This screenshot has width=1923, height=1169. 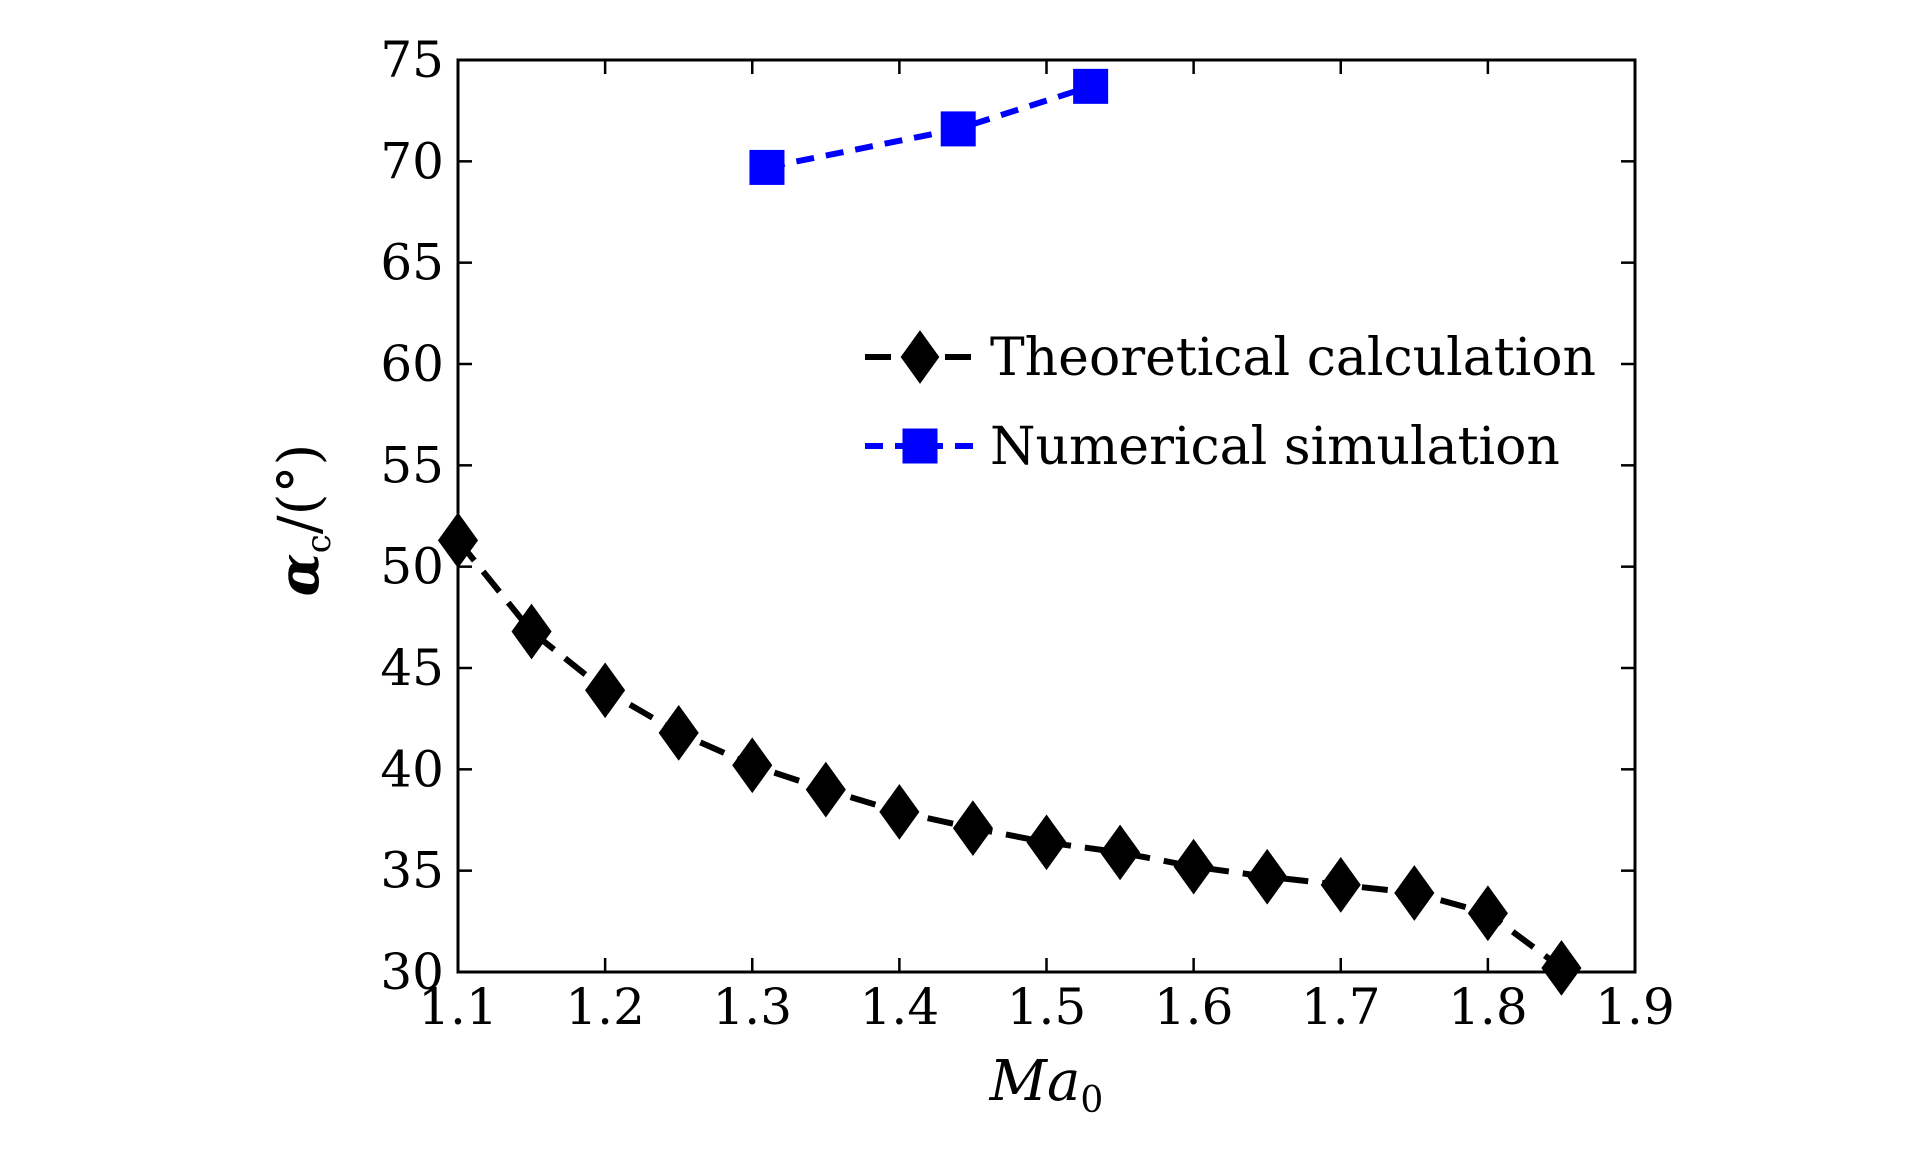 What do you see at coordinates (920, 446) in the screenshot?
I see `legend-marker-square` at bounding box center [920, 446].